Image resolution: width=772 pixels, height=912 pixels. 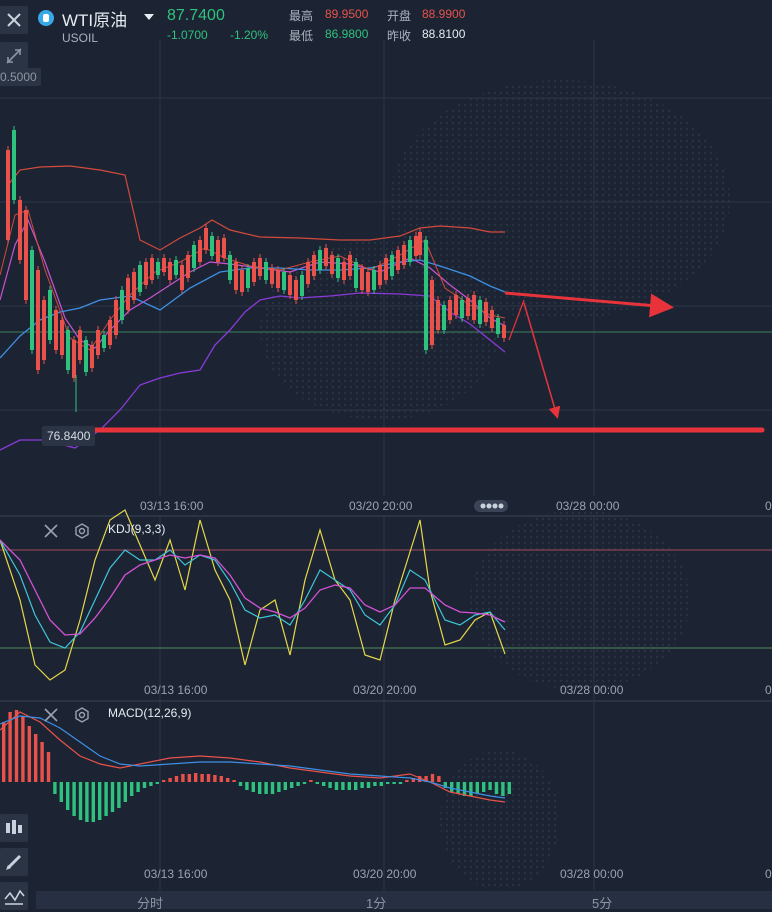 I want to click on gear-icon, so click(x=82, y=531).